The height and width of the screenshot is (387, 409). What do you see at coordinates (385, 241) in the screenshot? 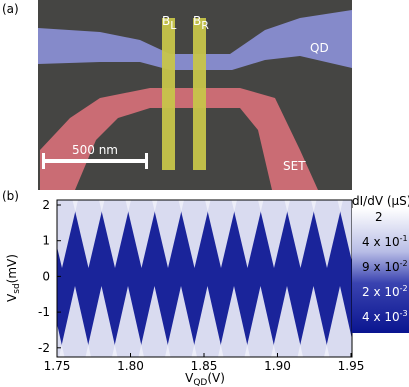
I see `colorbar-tick-label: 4 x 10⁻¹` at bounding box center [385, 241].